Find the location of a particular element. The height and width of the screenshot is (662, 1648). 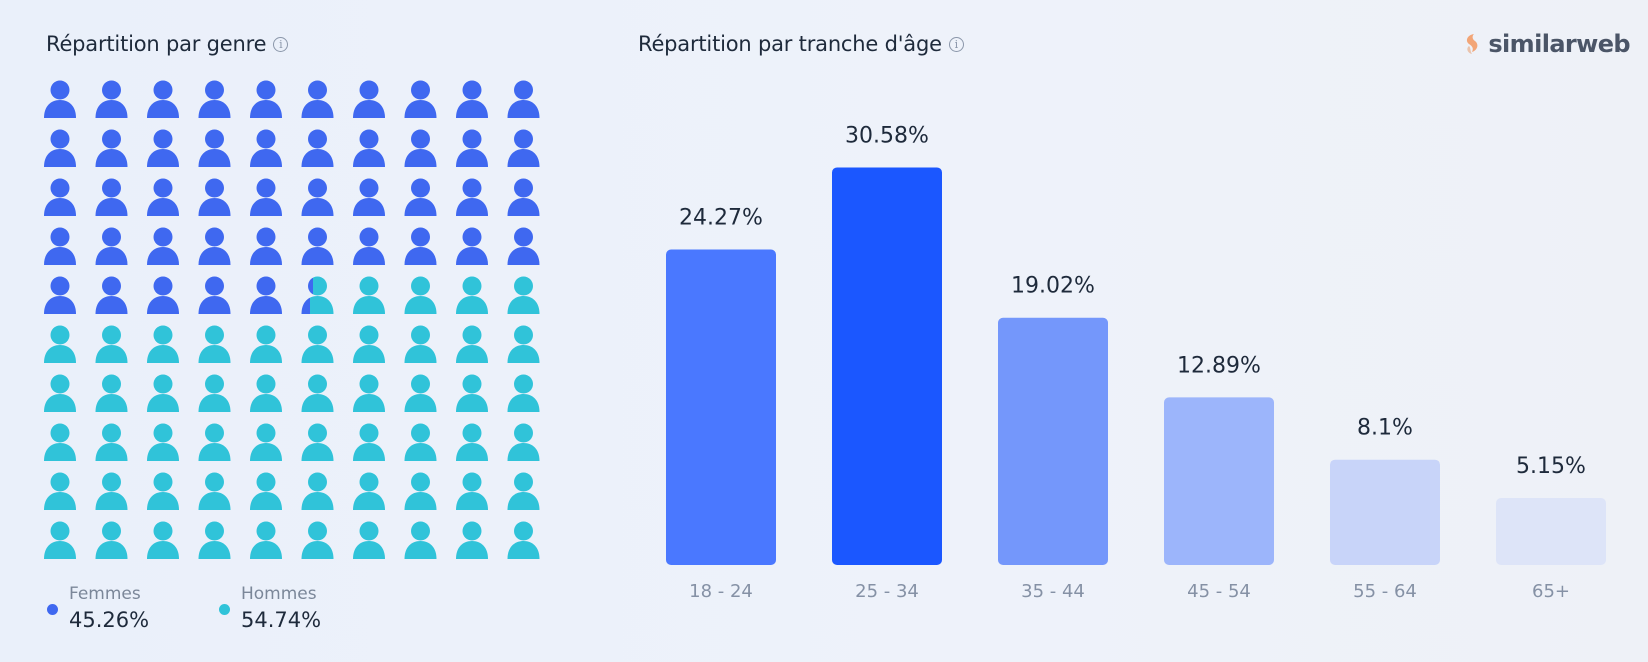

age-panel-title: Répartition par tranche d'âge i is located at coordinates (801, 44).